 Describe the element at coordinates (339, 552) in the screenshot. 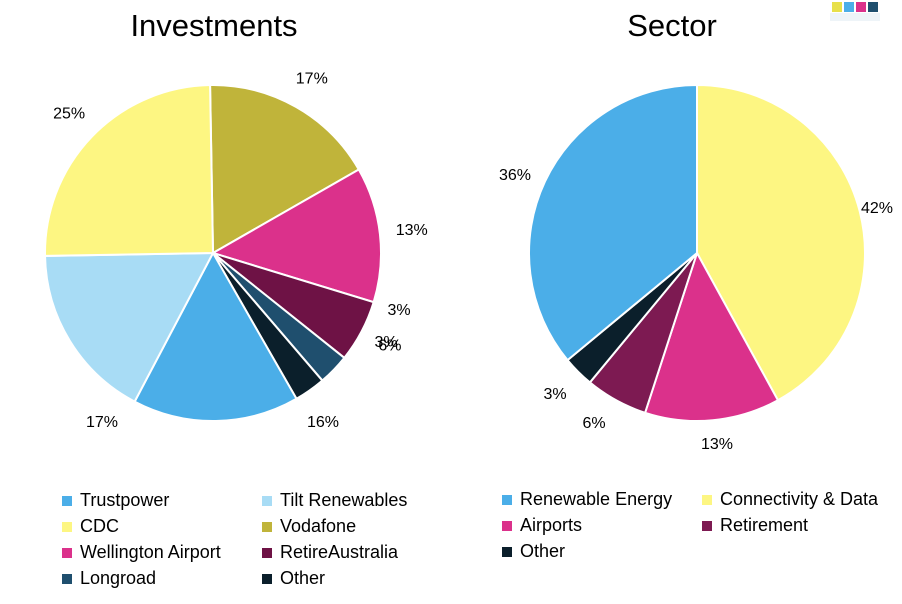

I see `investments-legend-label: RetireAustralia` at that location.